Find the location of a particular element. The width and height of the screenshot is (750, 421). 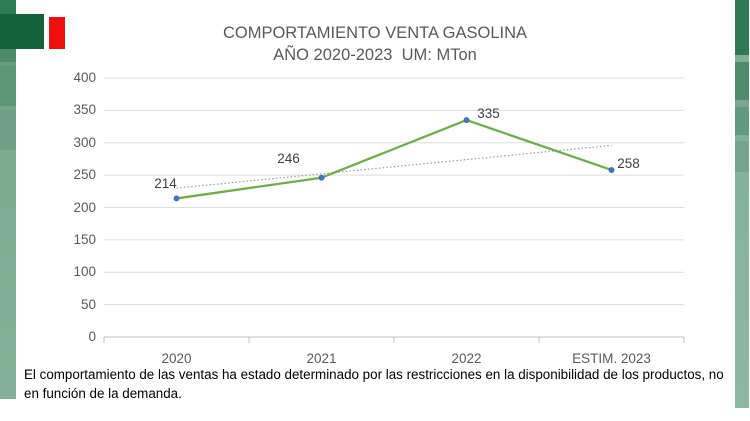

y-axis-tick-label: 350 is located at coordinates (84, 110).